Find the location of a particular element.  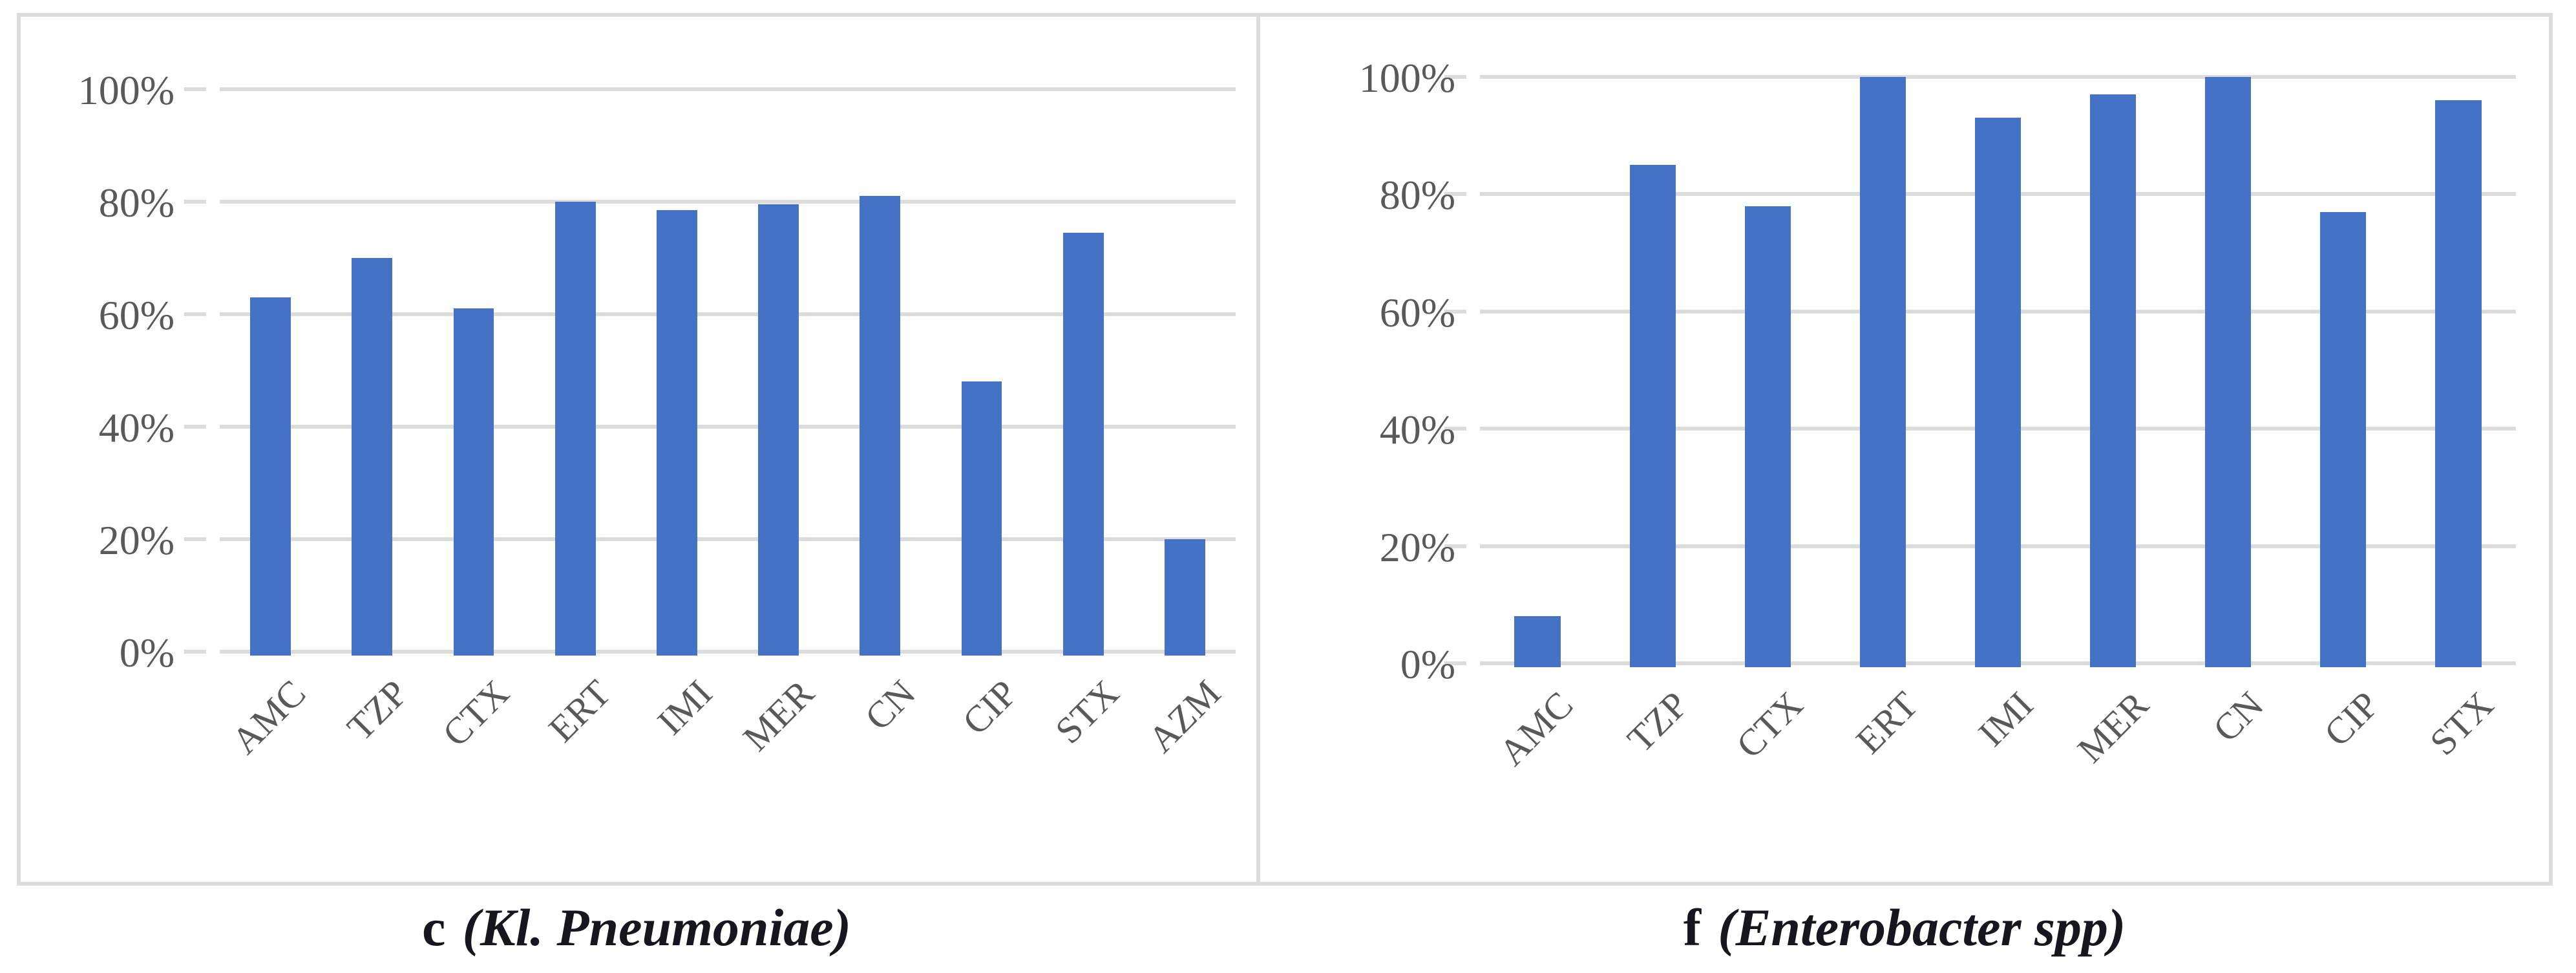

gridline-20pct is located at coordinates (728, 539).